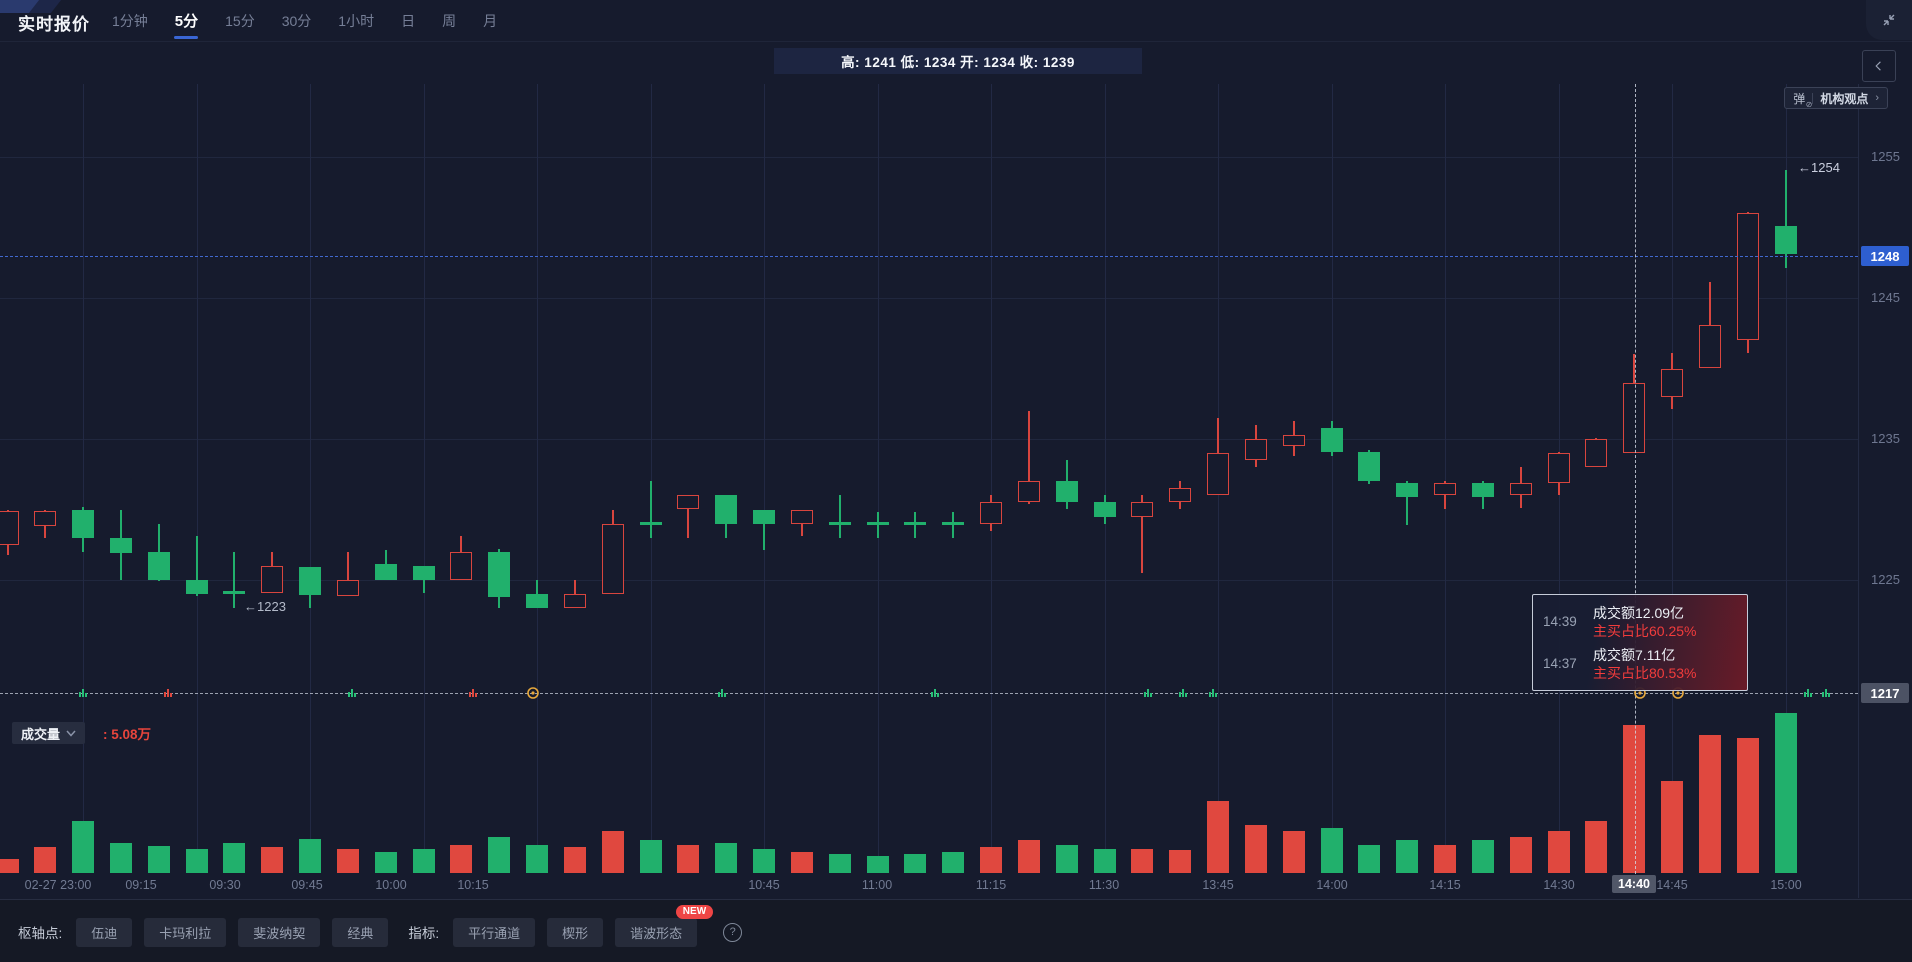  I want to click on pivot-button-斐波纳契: 斐波纳契, so click(279, 932).